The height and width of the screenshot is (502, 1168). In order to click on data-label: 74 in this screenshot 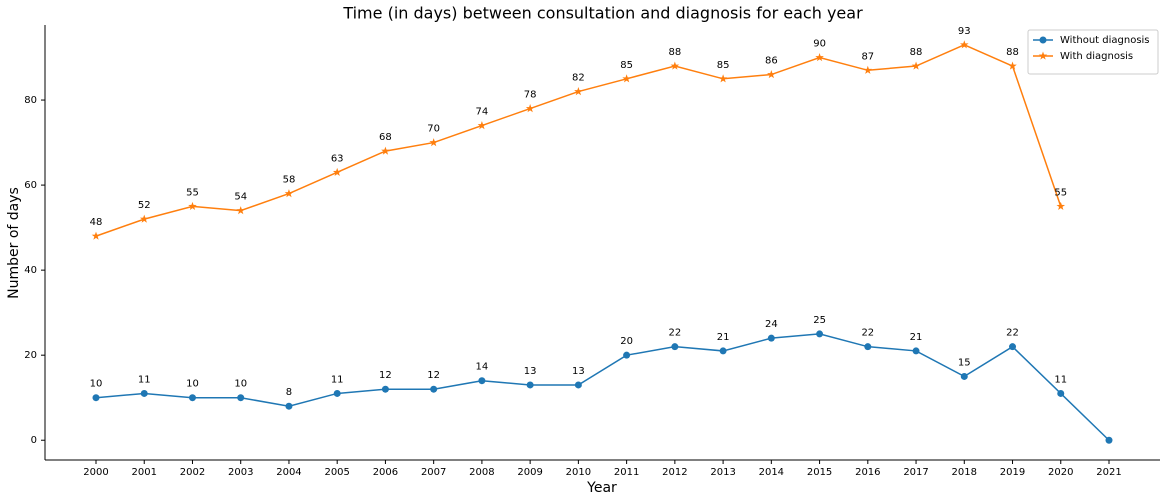, I will do `click(482, 112)`.